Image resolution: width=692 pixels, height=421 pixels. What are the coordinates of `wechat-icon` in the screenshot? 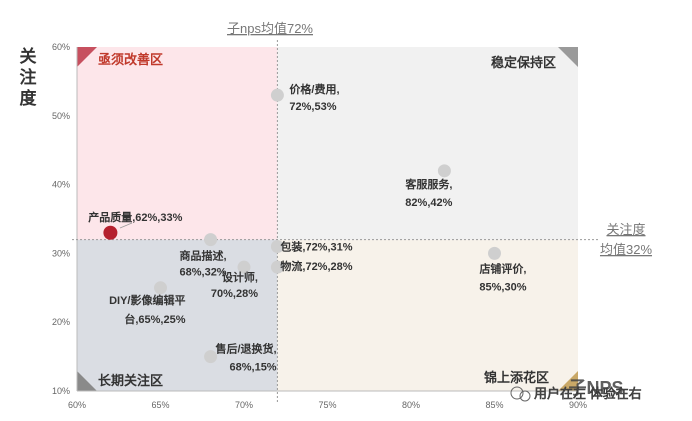 It's located at (520, 394).